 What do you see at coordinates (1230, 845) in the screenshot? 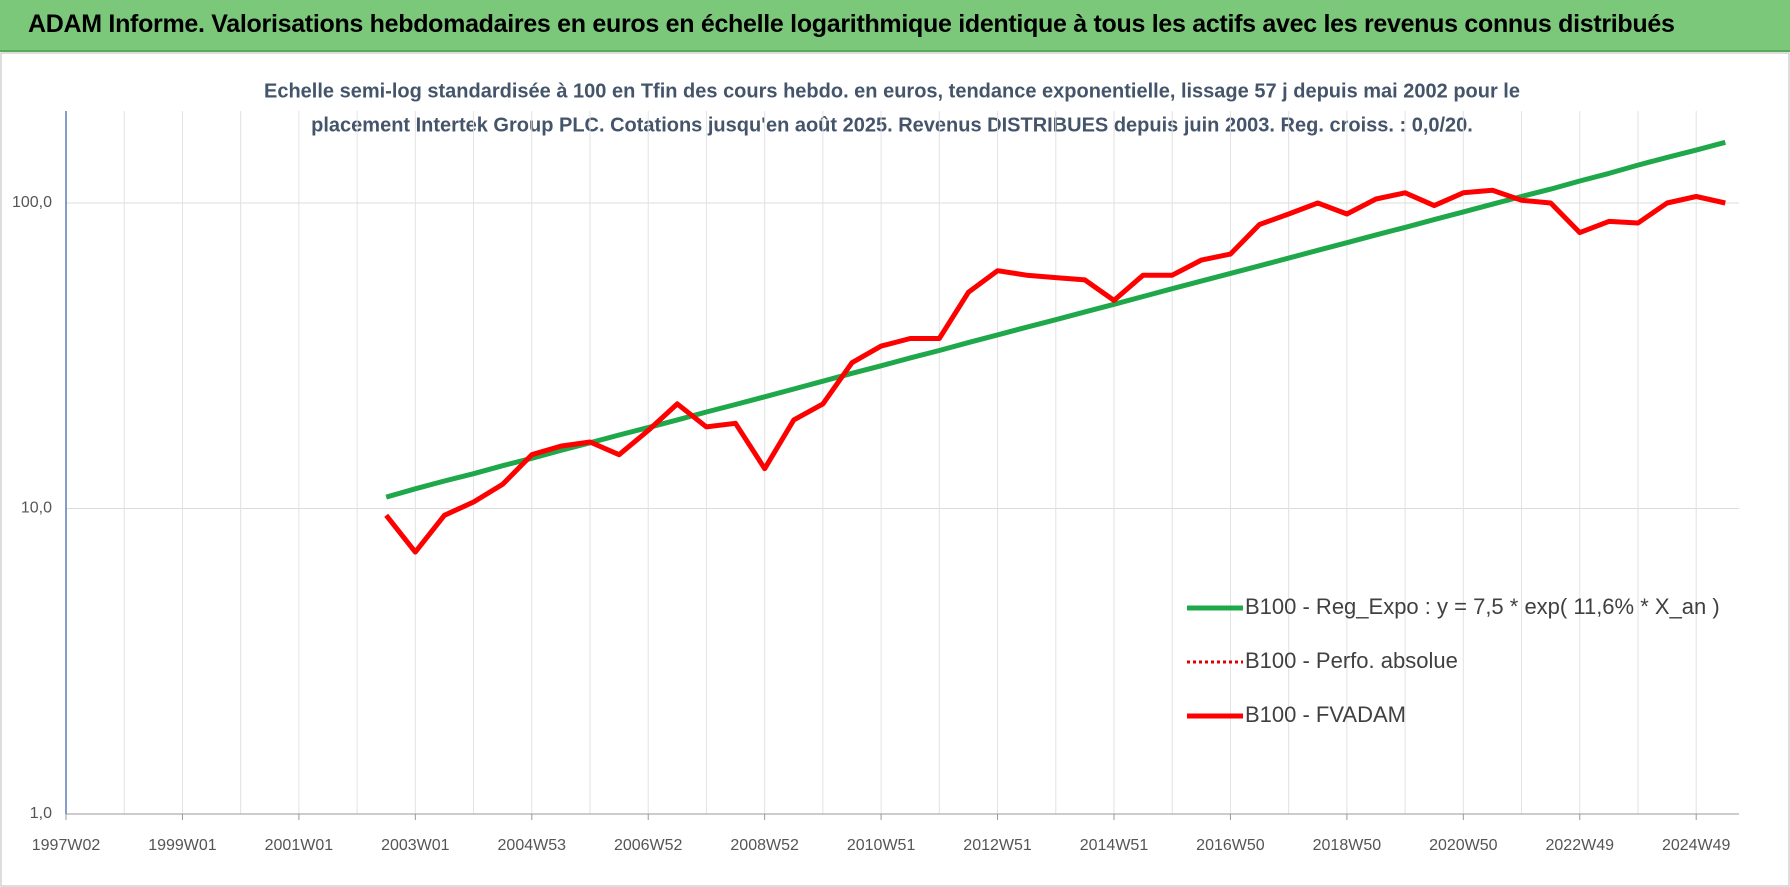
I see `x-tick-label: 2016W50` at bounding box center [1230, 845].